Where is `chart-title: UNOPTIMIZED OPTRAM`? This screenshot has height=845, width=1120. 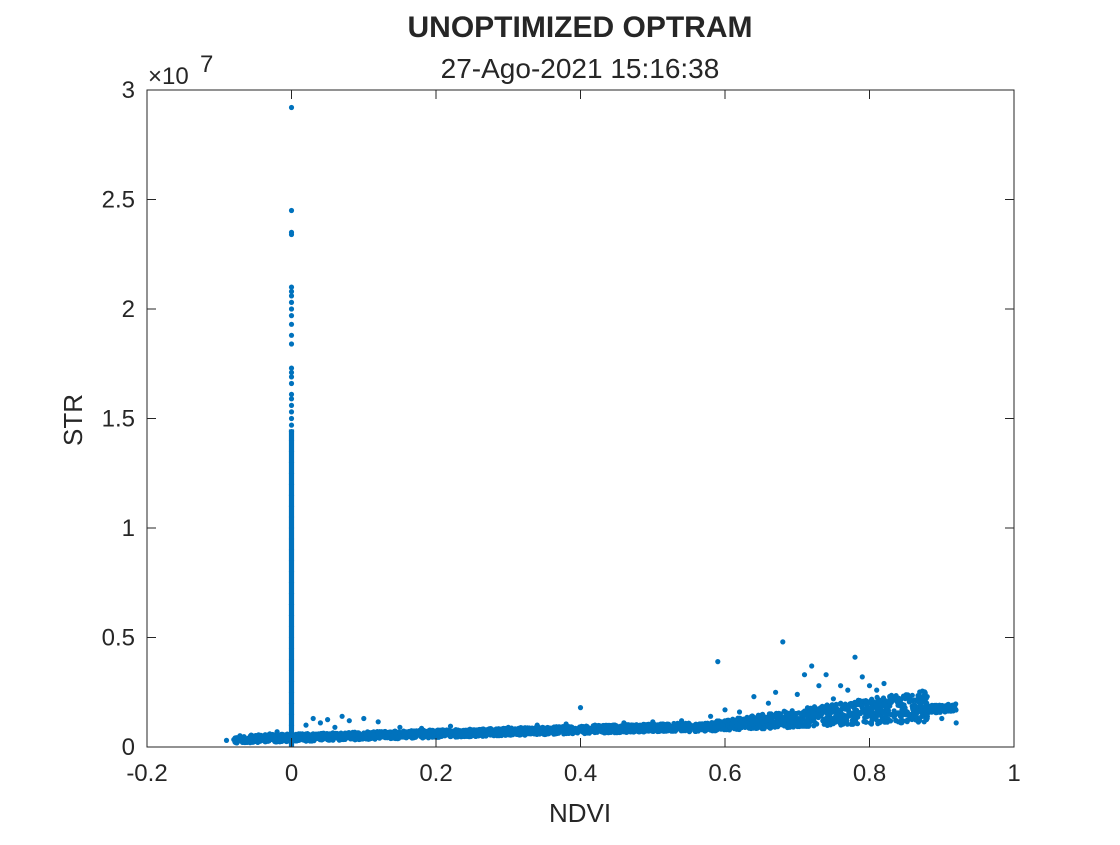 chart-title: UNOPTIMIZED OPTRAM is located at coordinates (580, 27).